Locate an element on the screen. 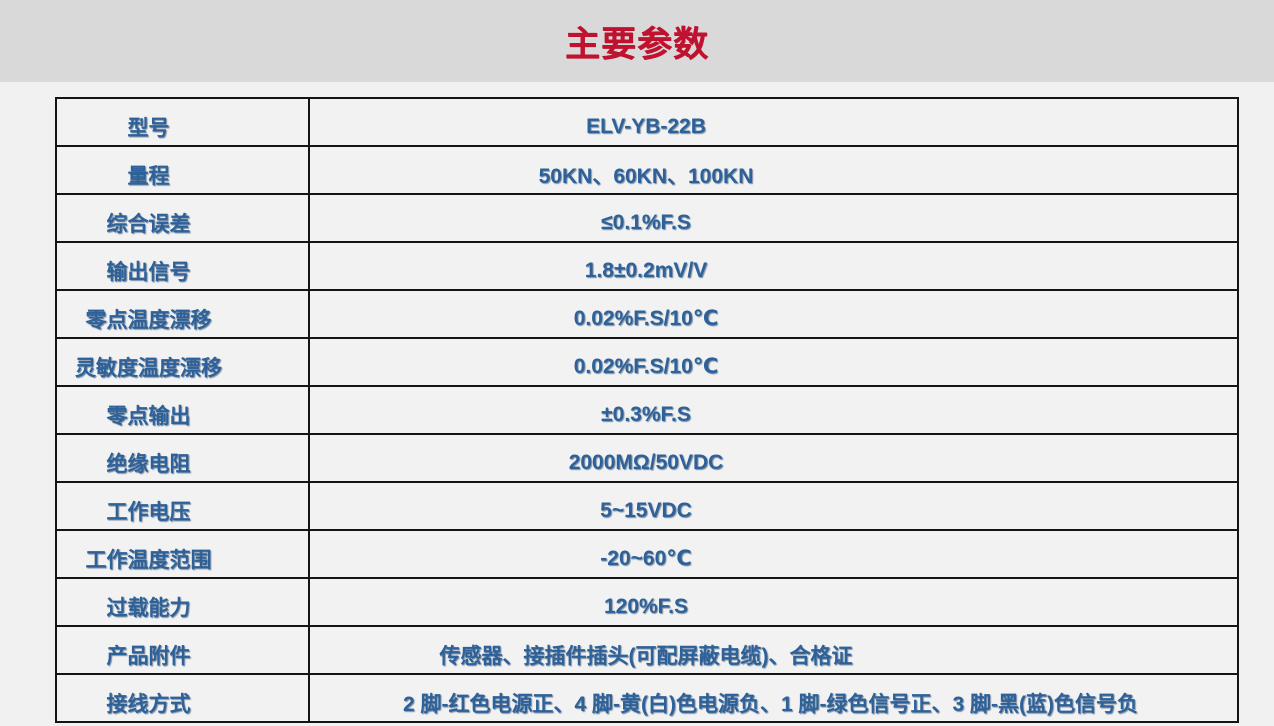 The image size is (1274, 726). table-row-combined-error: 综合误差 ≤0.1%F.S is located at coordinates (647, 218).